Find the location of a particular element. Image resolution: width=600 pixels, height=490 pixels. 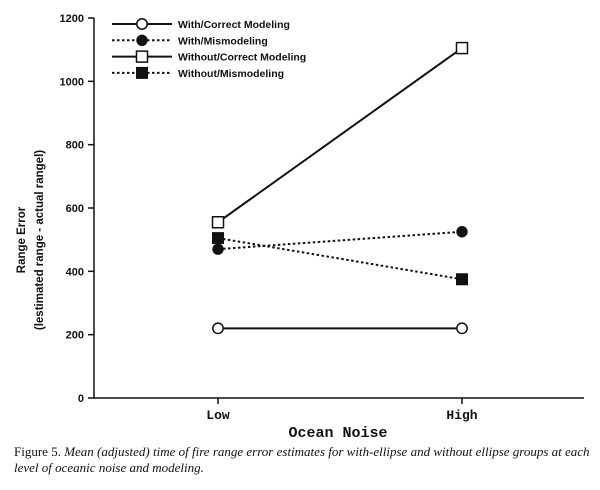

legend-item-3: Without/Correct Modeling is located at coordinates (209, 57).